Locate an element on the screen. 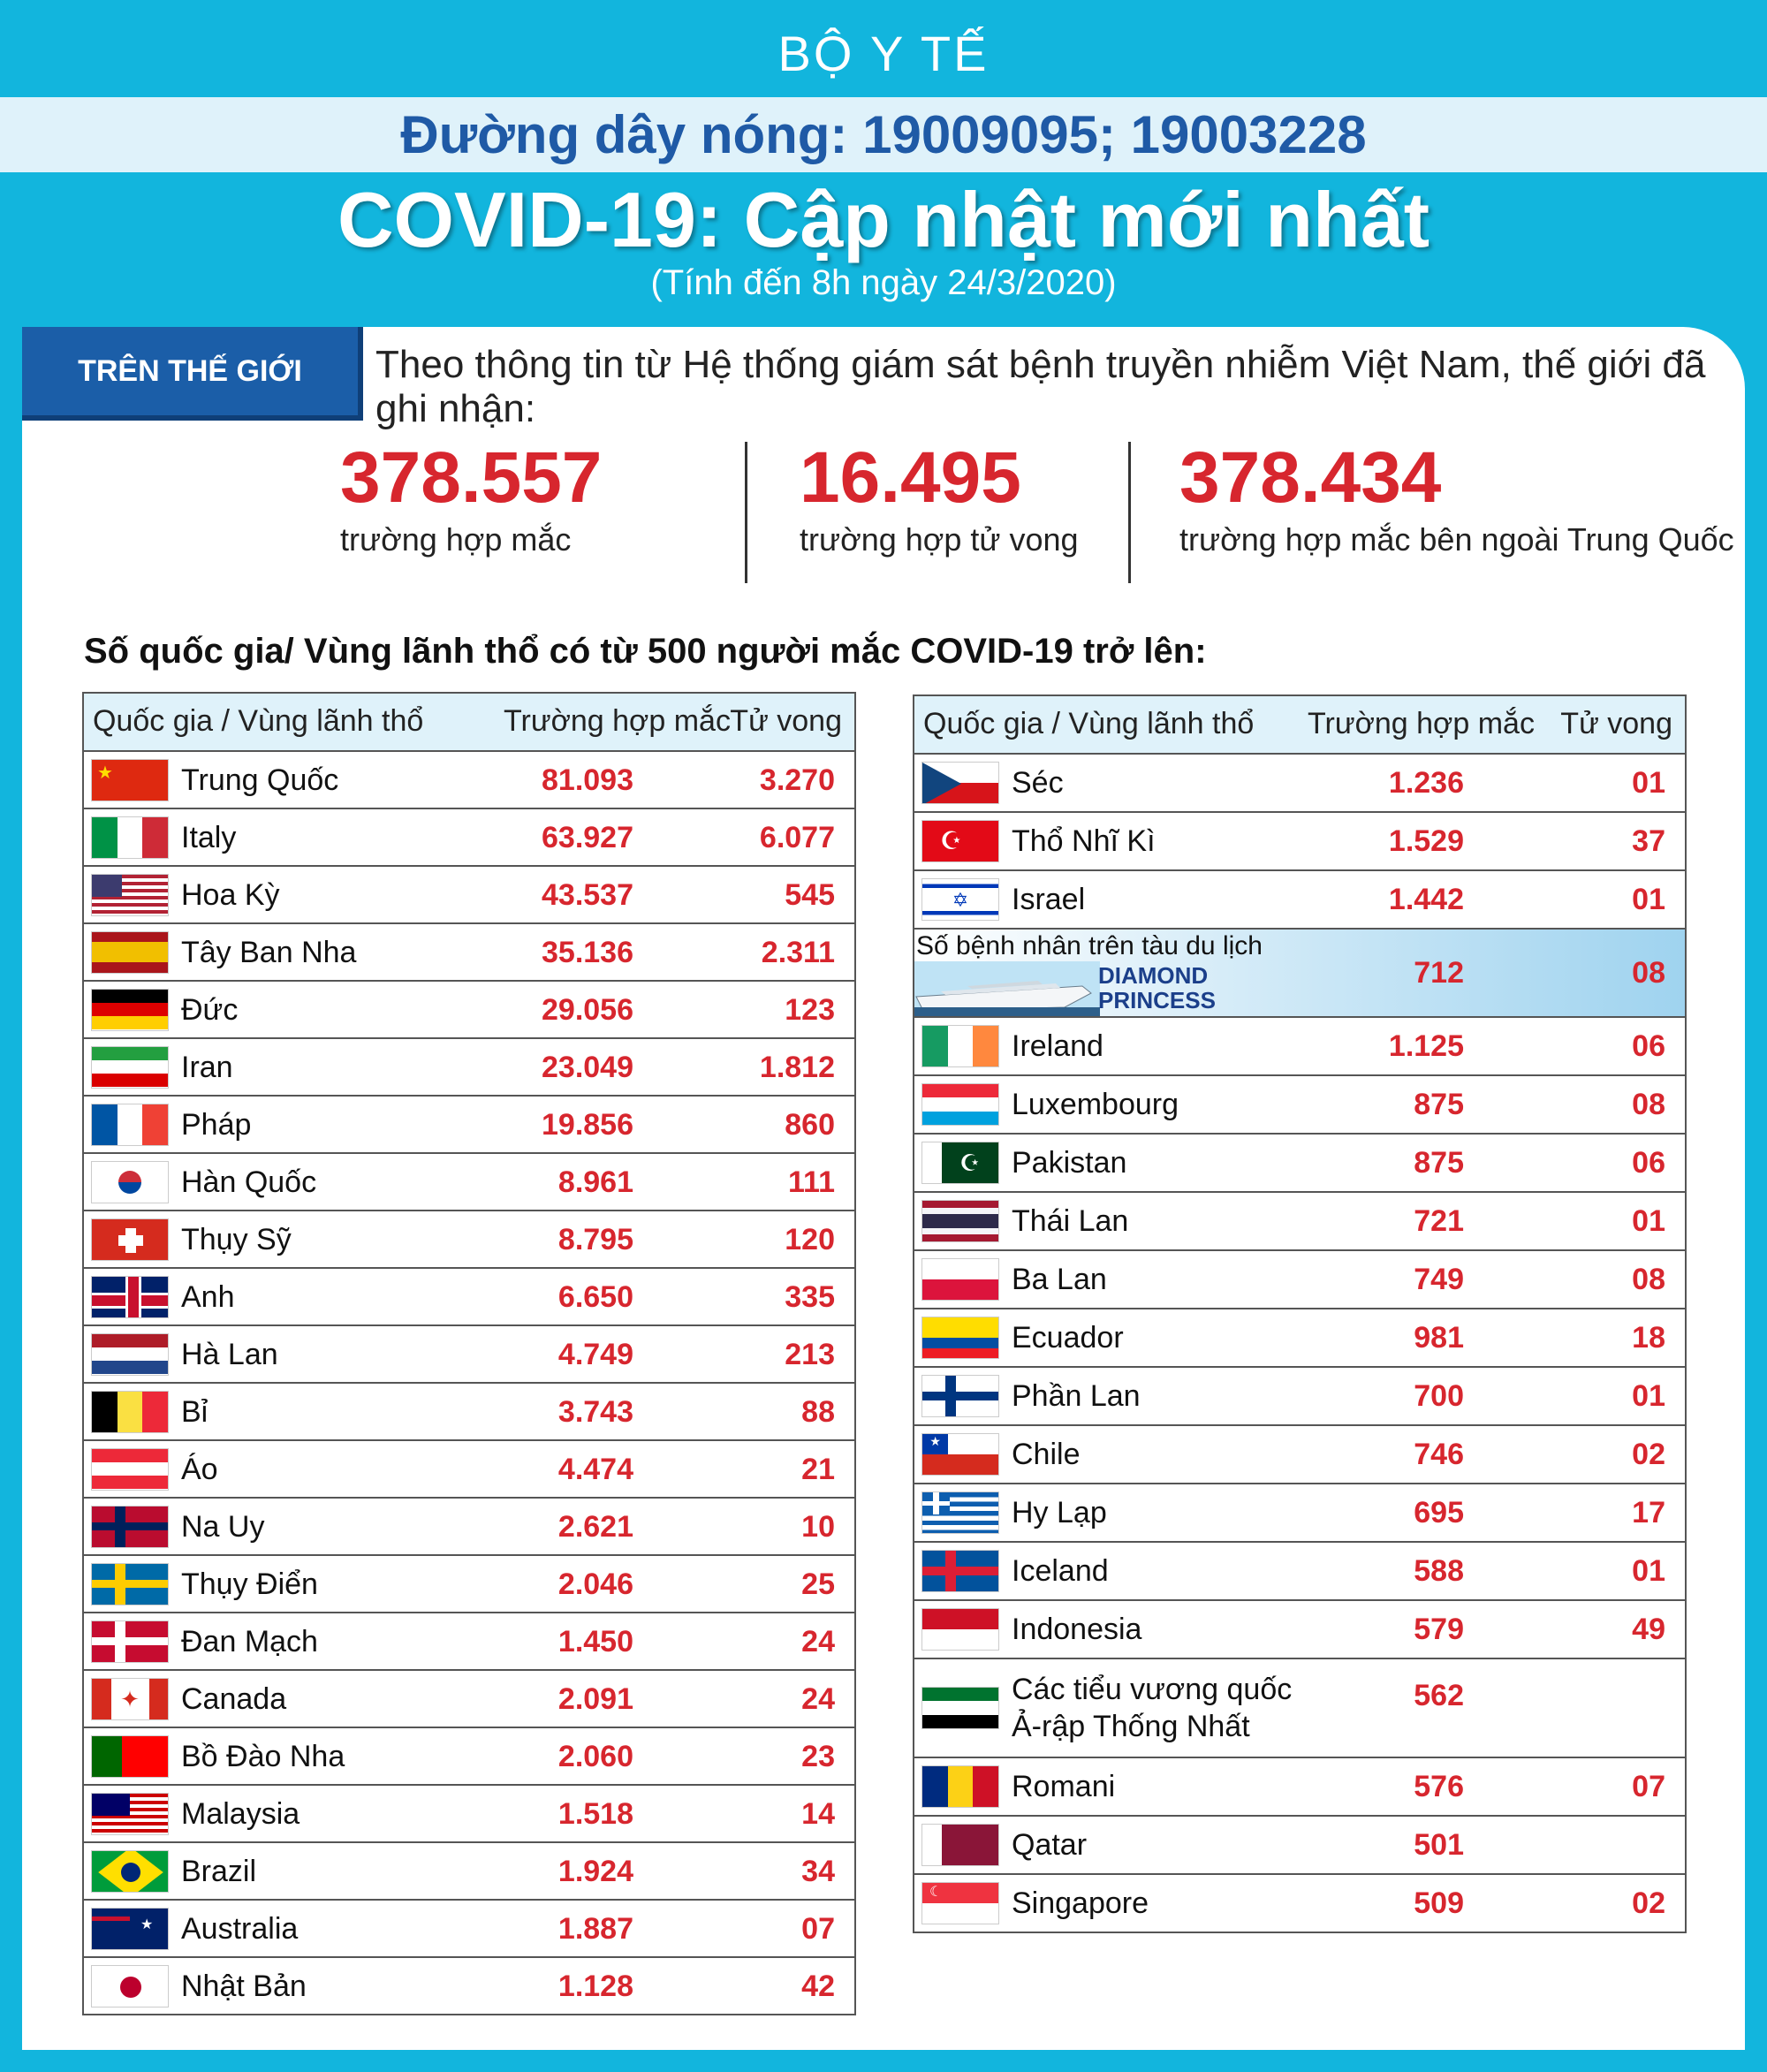 Image resolution: width=1767 pixels, height=2072 pixels. deaths-value: 17 is located at coordinates (1648, 1512).